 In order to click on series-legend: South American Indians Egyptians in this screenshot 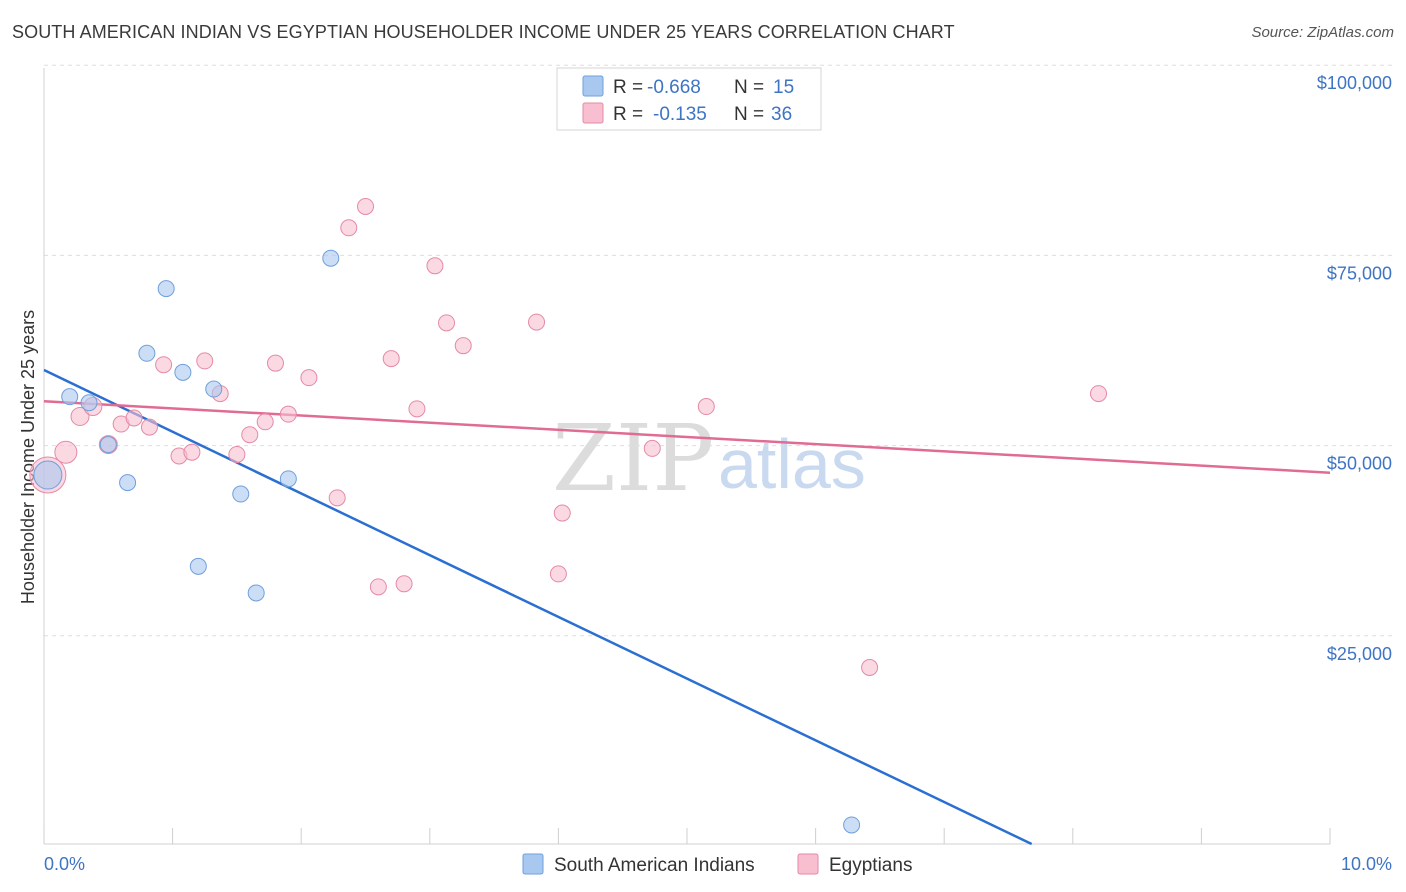, I will do `click(717, 864)`.